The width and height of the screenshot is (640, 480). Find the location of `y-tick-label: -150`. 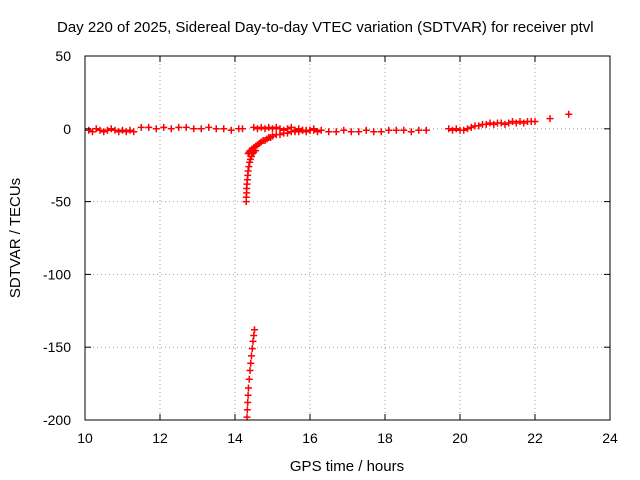

y-tick-label: -150 is located at coordinates (57, 347).